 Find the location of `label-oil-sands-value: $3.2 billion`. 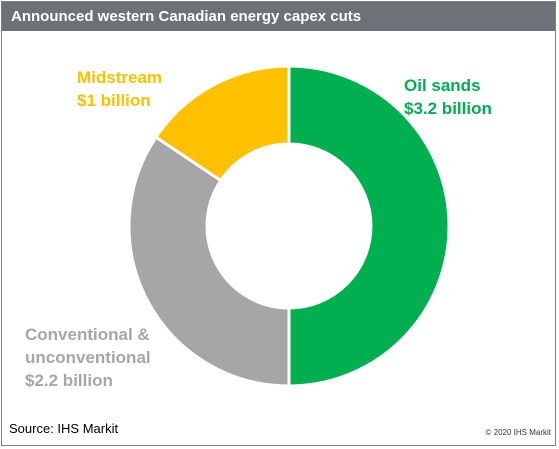

label-oil-sands-value: $3.2 billion is located at coordinates (448, 108).